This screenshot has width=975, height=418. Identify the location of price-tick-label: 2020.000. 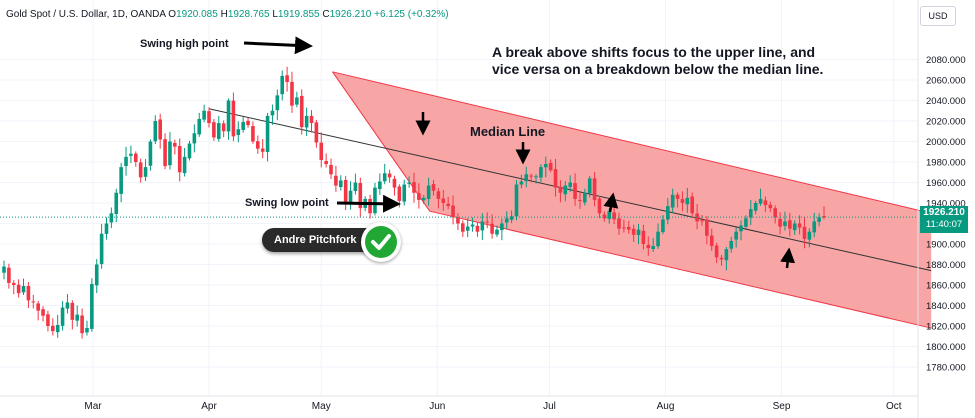
(946, 122).